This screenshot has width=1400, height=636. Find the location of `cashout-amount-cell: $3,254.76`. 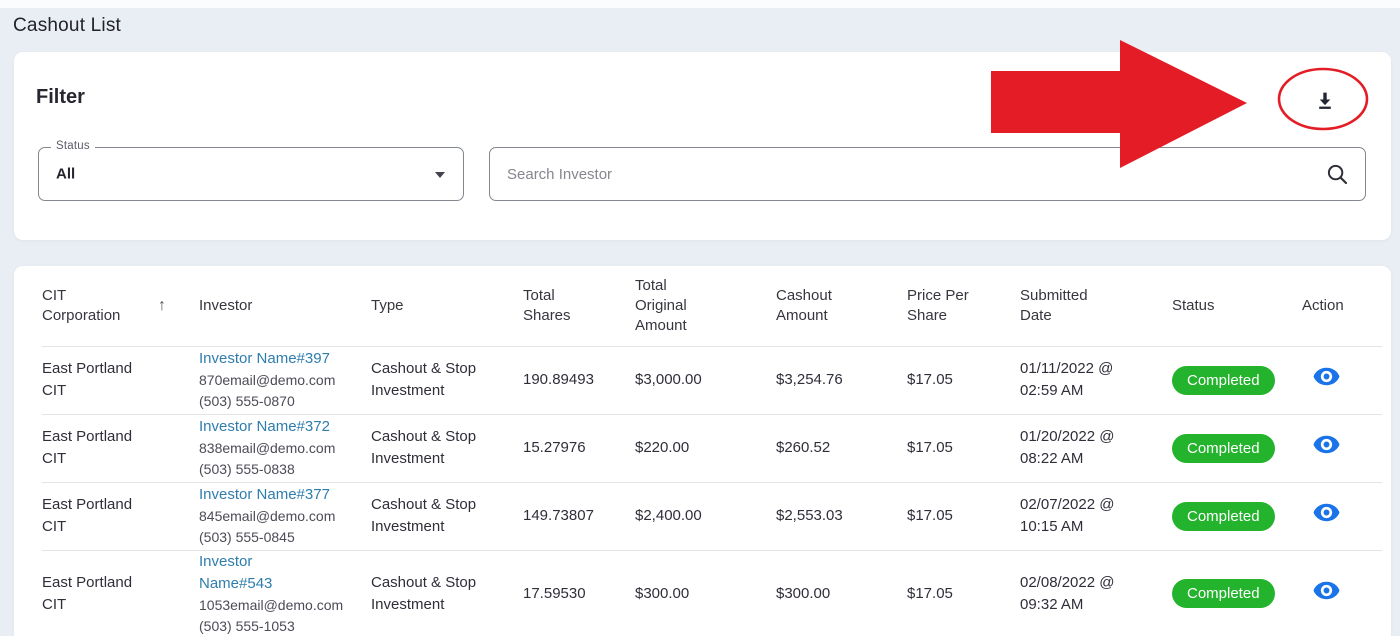

cashout-amount-cell: $3,254.76 is located at coordinates (809, 379).